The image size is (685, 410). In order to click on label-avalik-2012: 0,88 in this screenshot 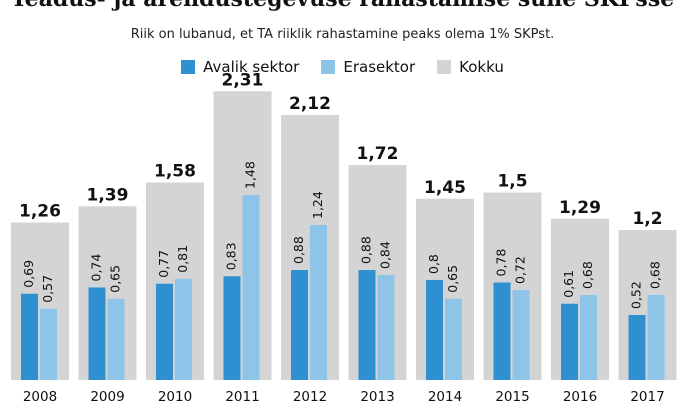, I will do `click(298, 250)`.